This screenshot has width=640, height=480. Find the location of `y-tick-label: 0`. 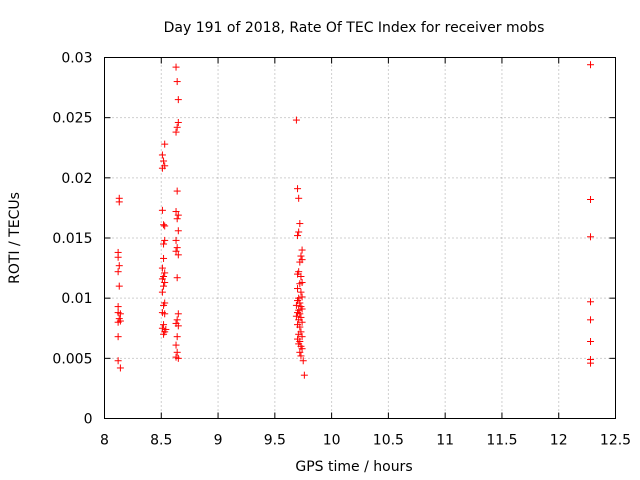

y-tick-label: 0 is located at coordinates (88, 420).